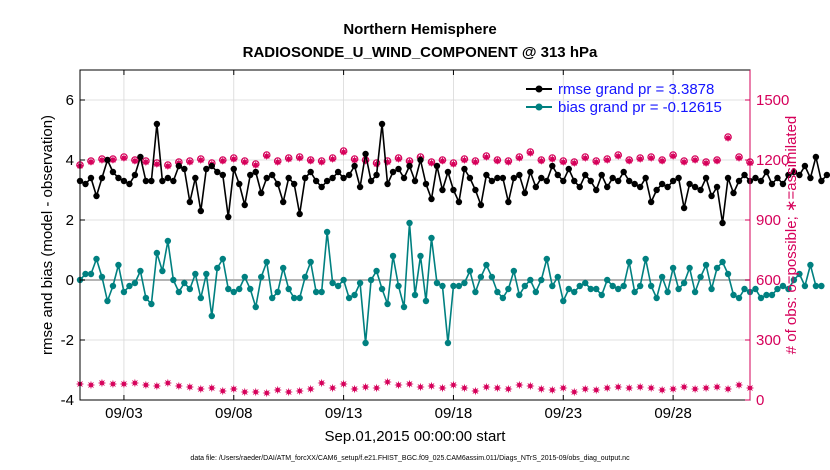 The image size is (830, 470). What do you see at coordinates (124, 413) in the screenshot?
I see `x-tick-label-0: 09/03` at bounding box center [124, 413].